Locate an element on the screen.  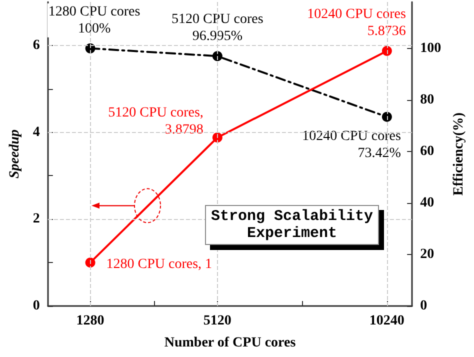
y2-tick-label: 80 is located at coordinates (427, 100).